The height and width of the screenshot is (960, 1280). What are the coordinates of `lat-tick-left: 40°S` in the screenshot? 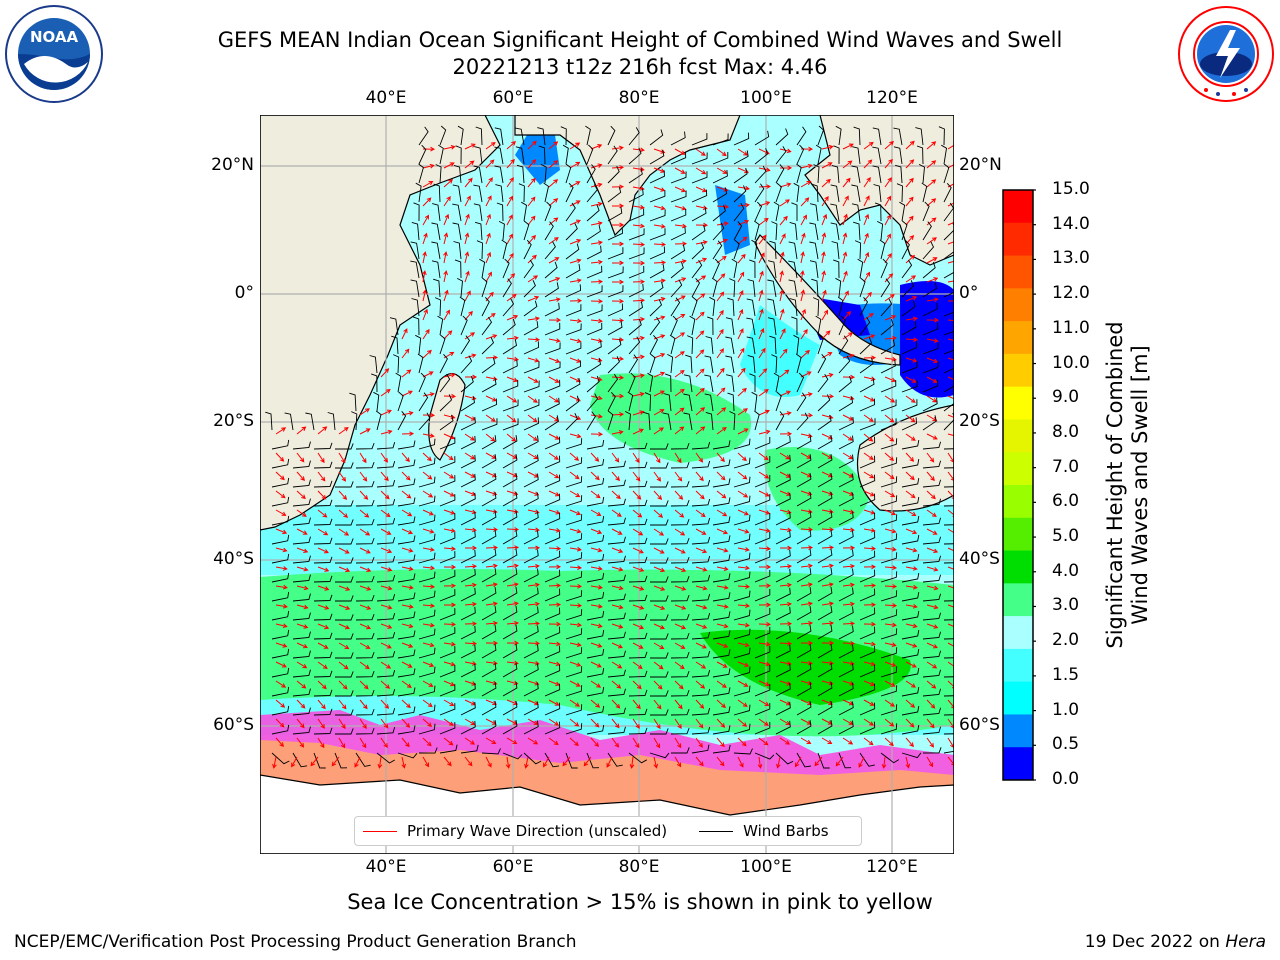 It's located at (233, 559).